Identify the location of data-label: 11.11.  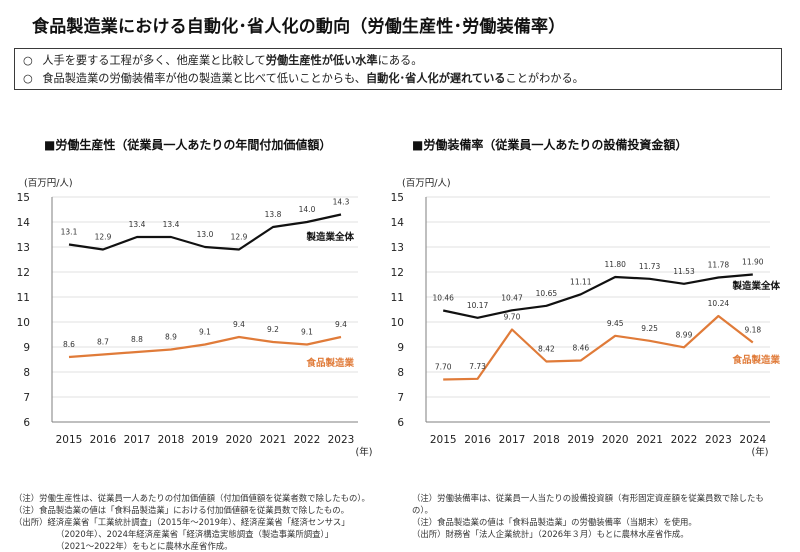
(581, 281).